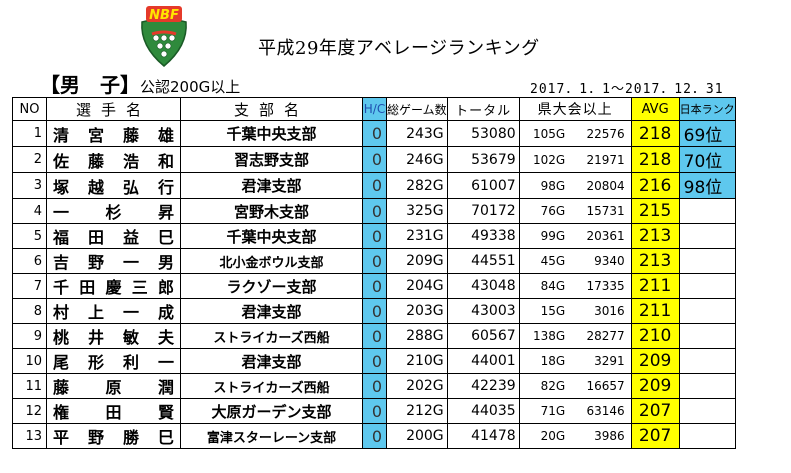 This screenshot has width=791, height=473. Describe the element at coordinates (113, 211) in the screenshot. I see `player-name: 一杉昇` at that location.